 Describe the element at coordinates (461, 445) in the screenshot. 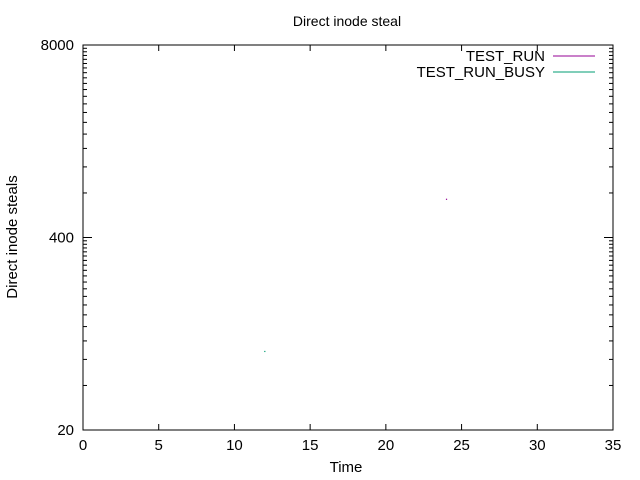

I see `x-tick-label: 25` at that location.